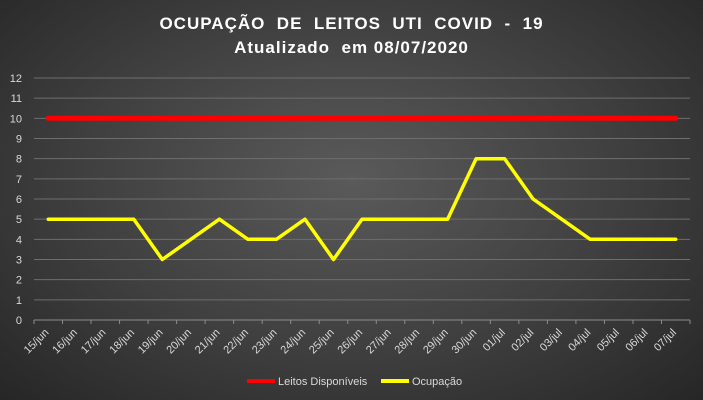 The width and height of the screenshot is (703, 400). Describe the element at coordinates (408, 342) in the screenshot. I see `x-tick-label: 28/jun` at that location.